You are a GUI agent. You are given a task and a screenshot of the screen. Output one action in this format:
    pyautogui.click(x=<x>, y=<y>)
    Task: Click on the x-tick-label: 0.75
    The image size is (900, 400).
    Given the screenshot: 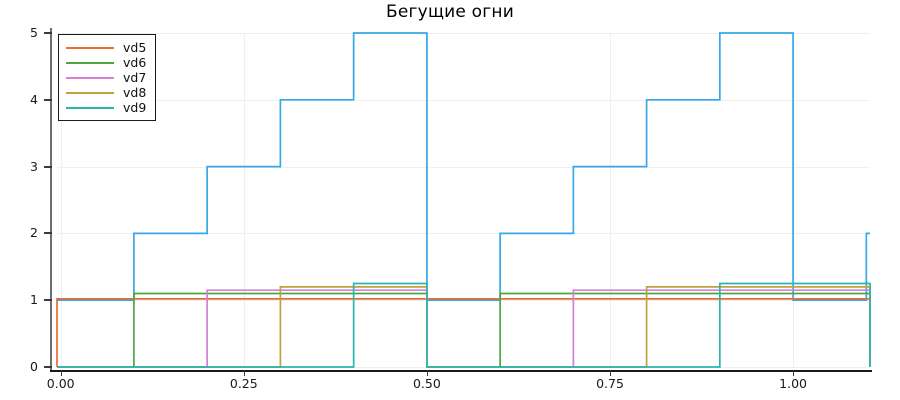 What is the action you would take?
    pyautogui.click(x=610, y=383)
    